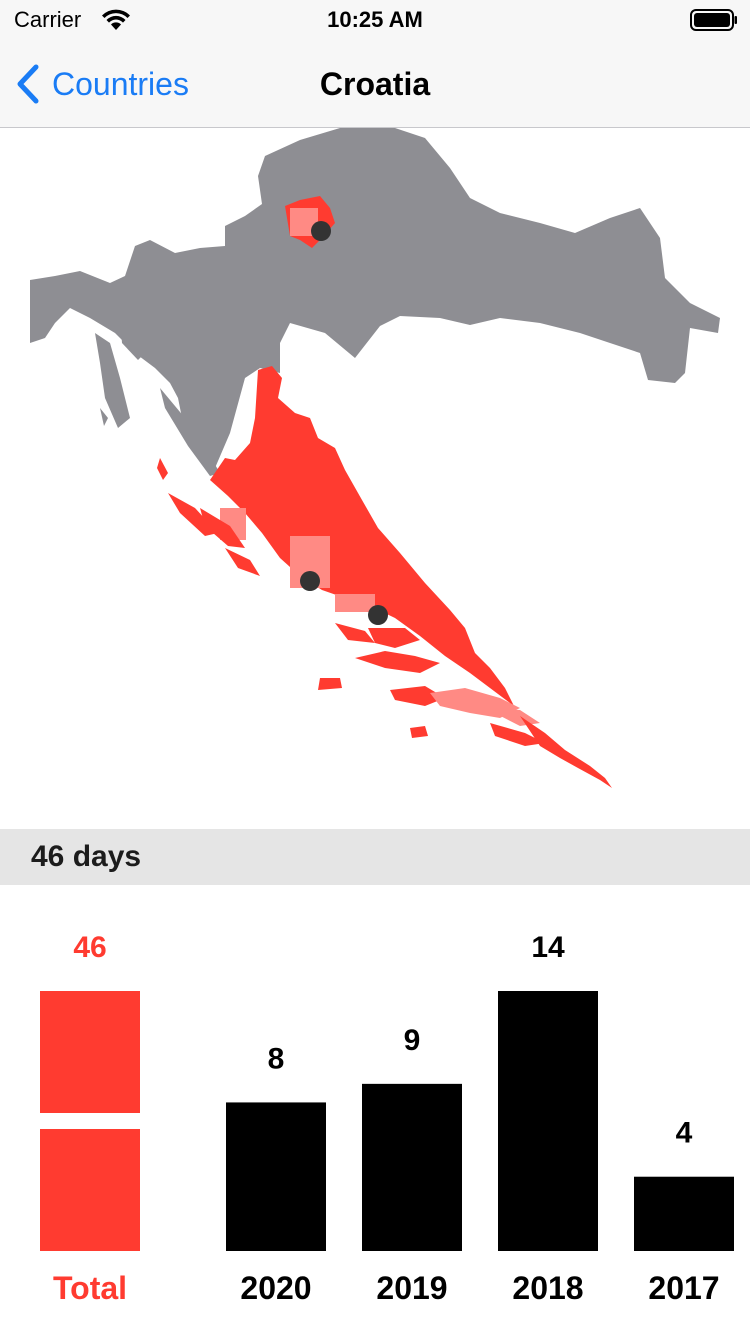  What do you see at coordinates (190, 432) in the screenshot?
I see `map-island-pag` at bounding box center [190, 432].